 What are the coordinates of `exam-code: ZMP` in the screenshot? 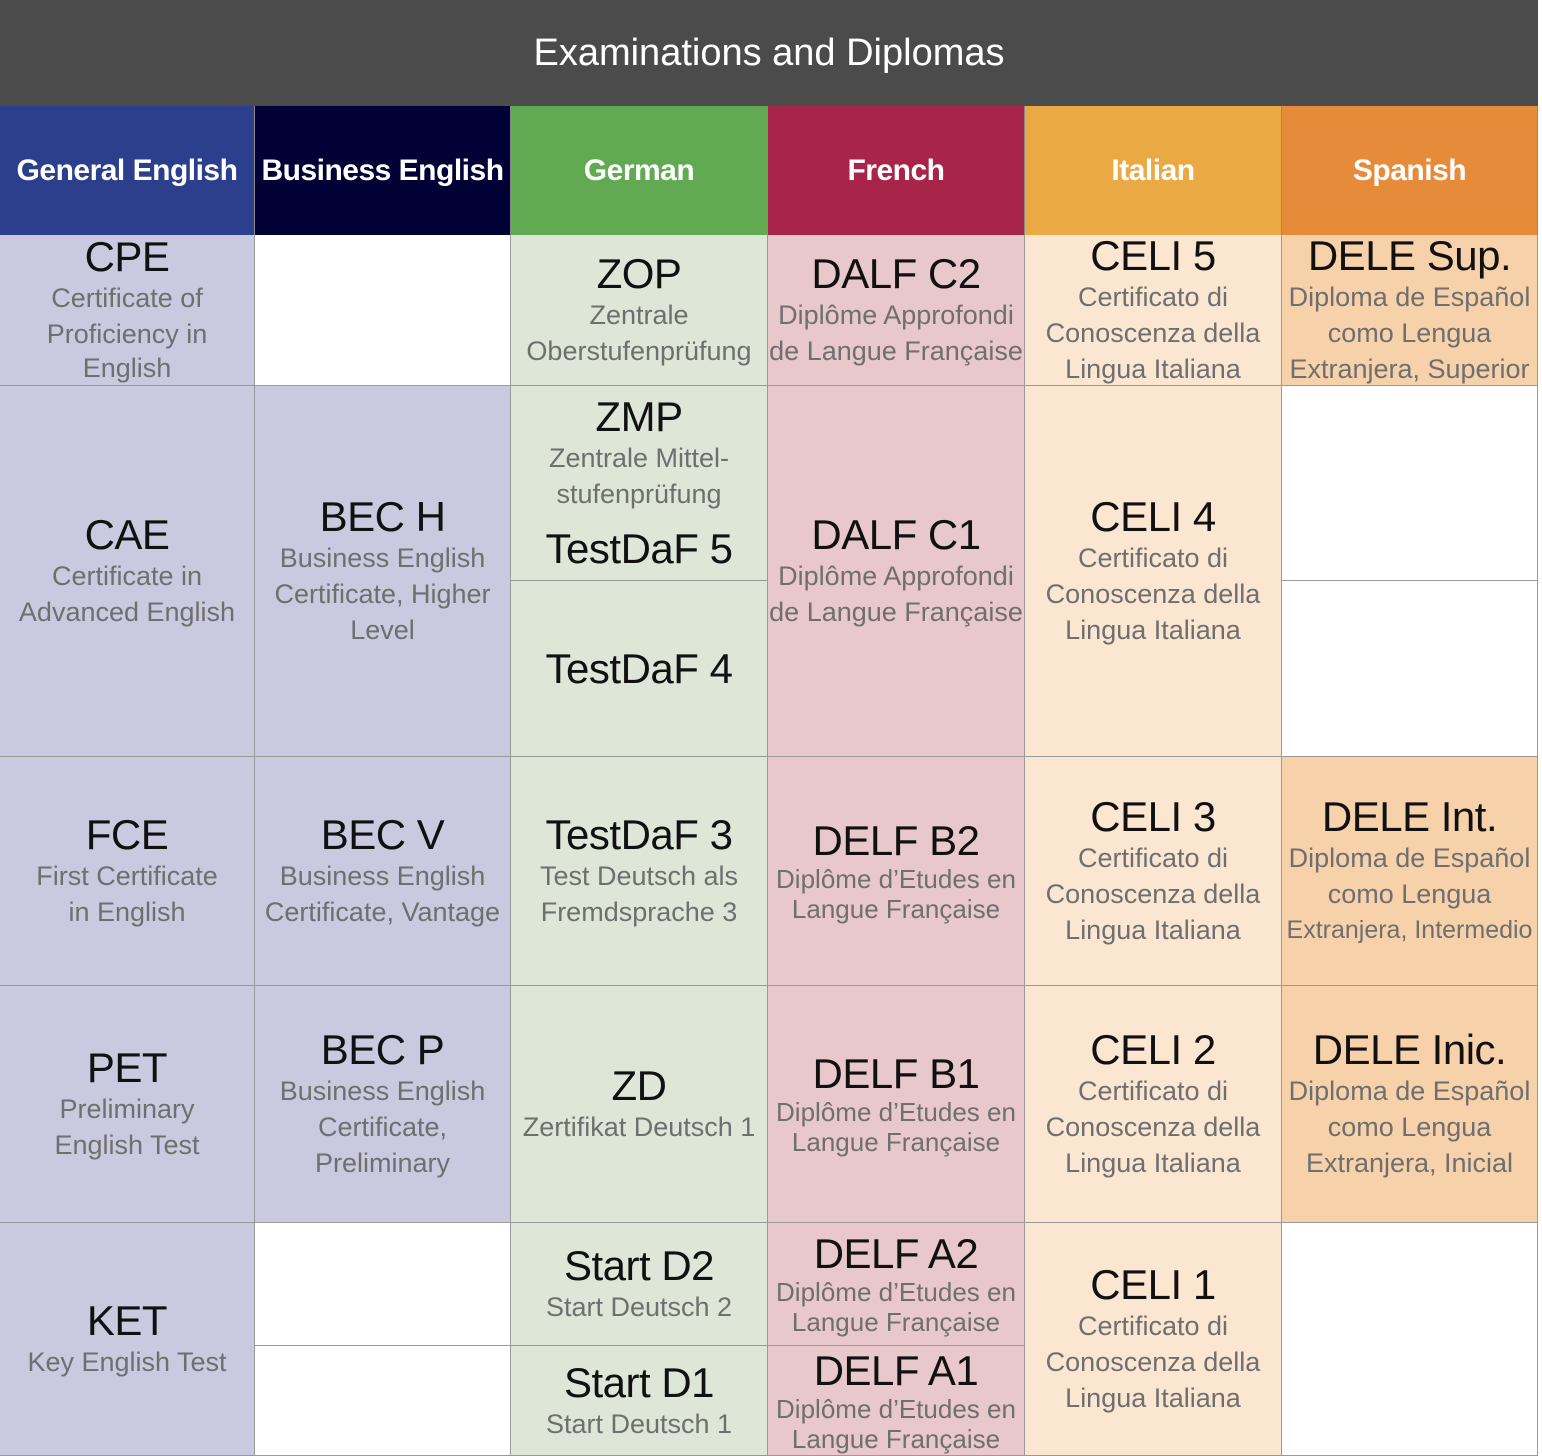 It's located at (639, 416).